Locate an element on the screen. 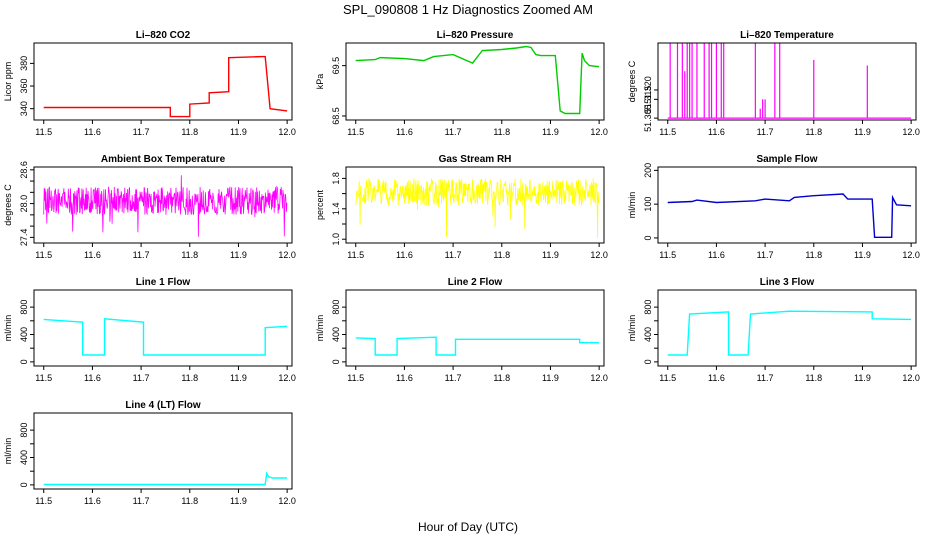  y-tick-label: 1.0 is located at coordinates (336, 239).